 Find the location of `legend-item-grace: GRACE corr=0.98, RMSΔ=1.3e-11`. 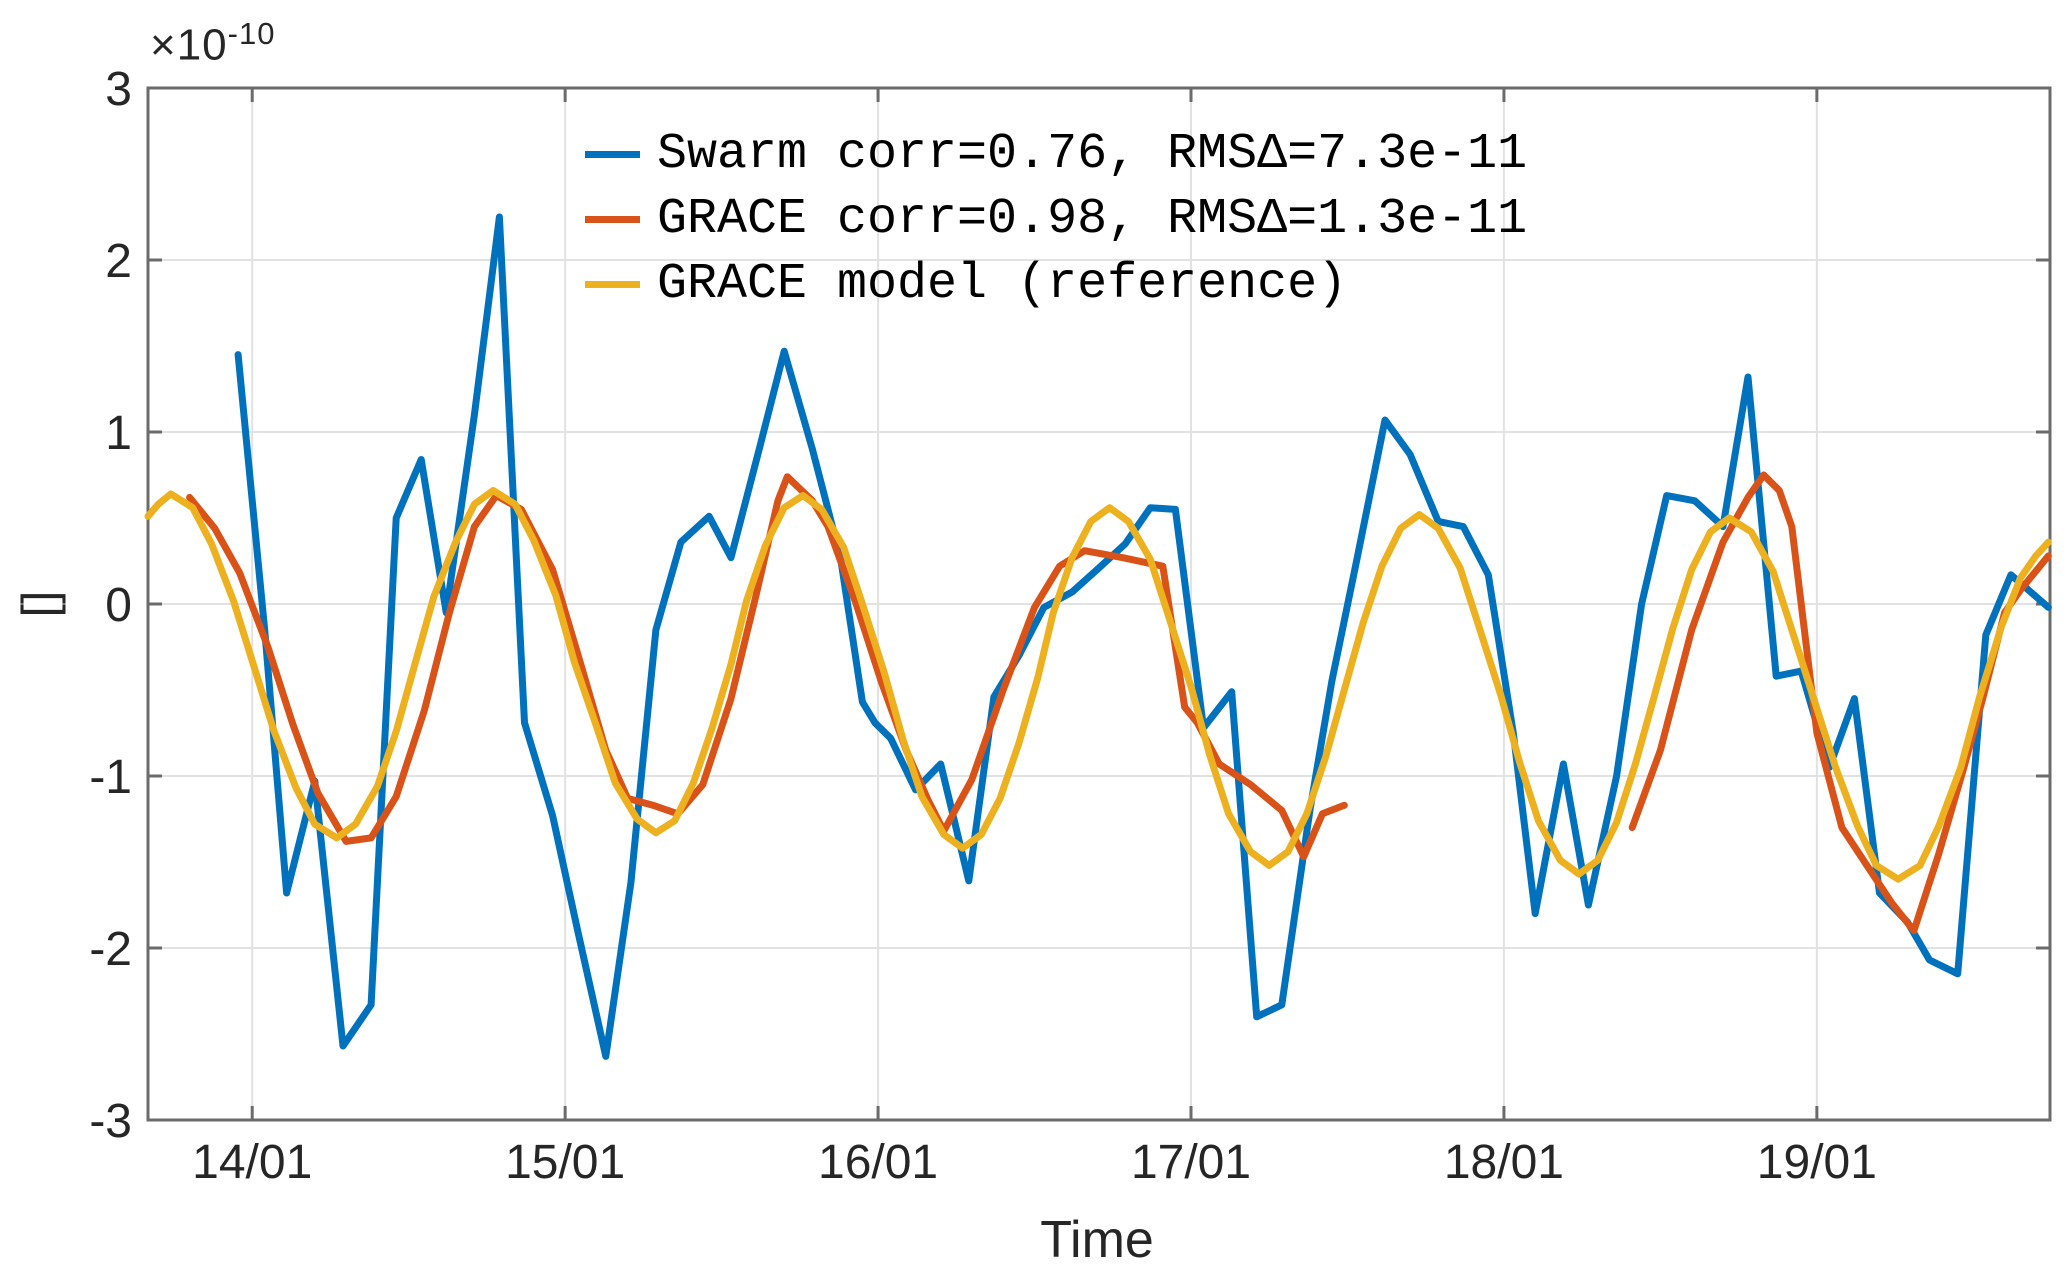

legend-item-grace: GRACE corr=0.98, RMSΔ=1.3e-11 is located at coordinates (1056, 219).